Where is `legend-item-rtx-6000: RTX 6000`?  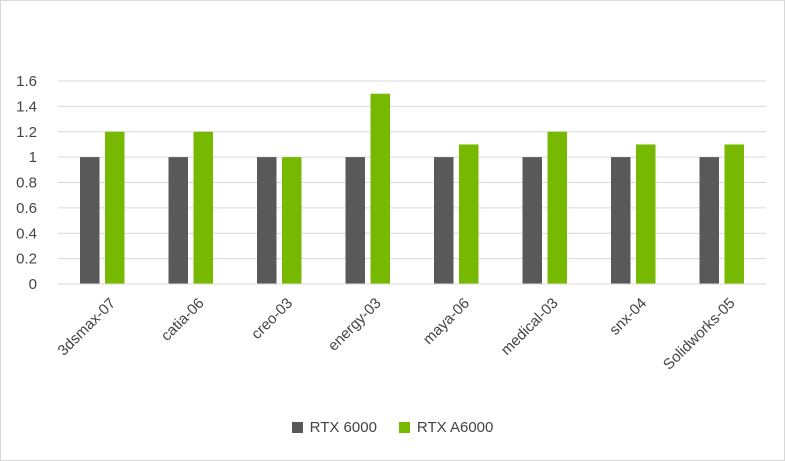
legend-item-rtx-6000: RTX 6000 is located at coordinates (334, 427).